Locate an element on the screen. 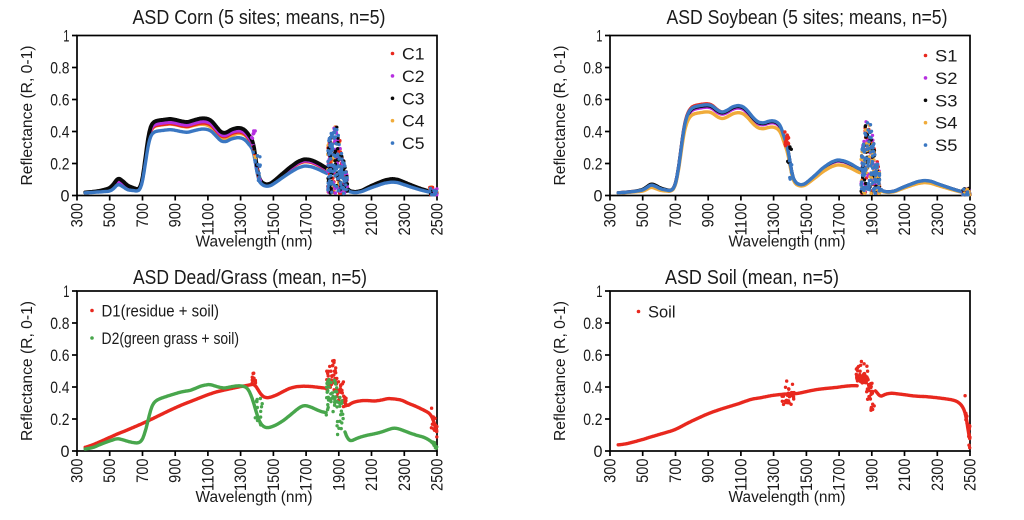  svg-text: ASD Dead/Grass (mean, n=5) is located at coordinates (250, 278).